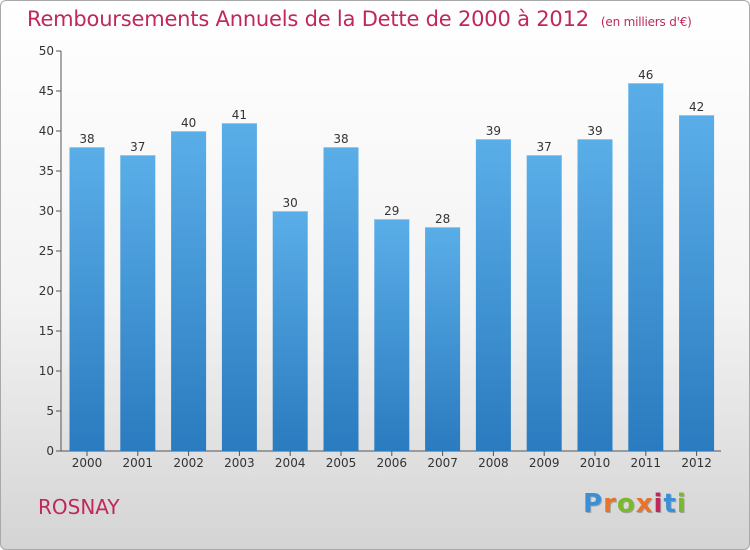 Image resolution: width=750 pixels, height=550 pixels. Describe the element at coordinates (87, 463) in the screenshot. I see `x-tick-label: 2000` at that location.